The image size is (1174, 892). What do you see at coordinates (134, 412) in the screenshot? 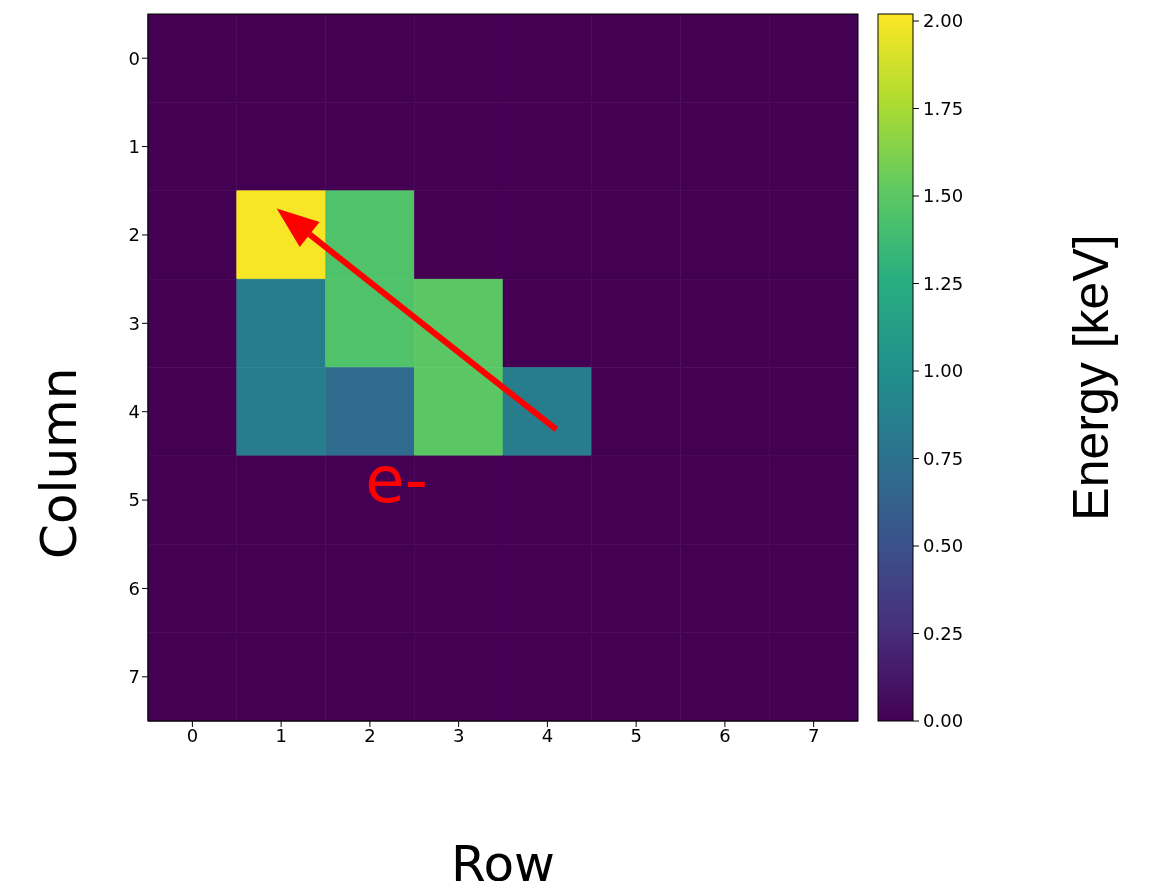
I see `y-tick-label: 4` at bounding box center [134, 412].